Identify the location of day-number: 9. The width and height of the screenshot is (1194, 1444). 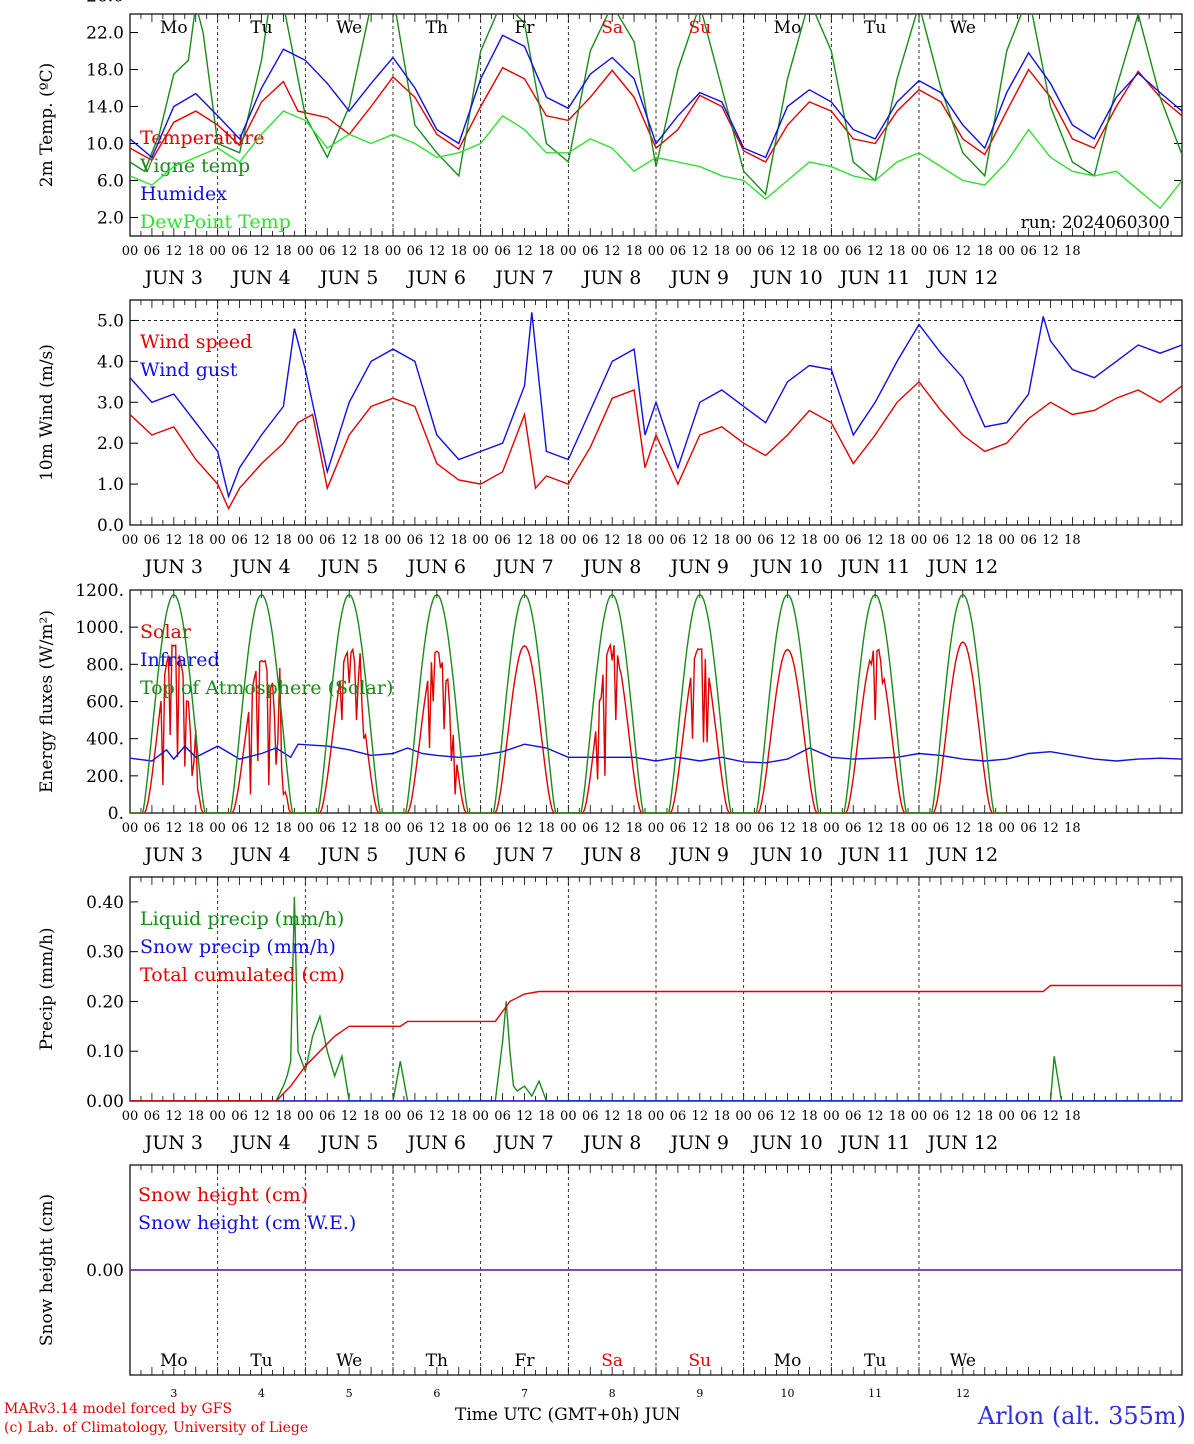
(699, 1393).